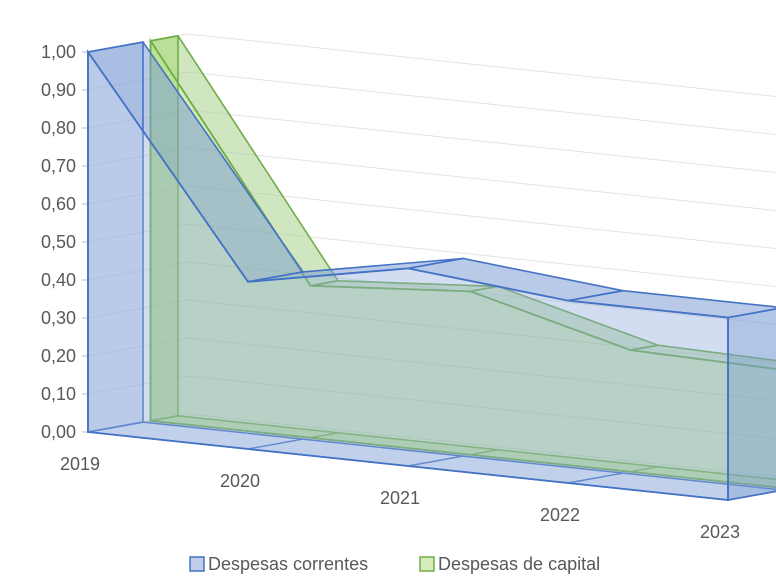 The width and height of the screenshot is (776, 576). Describe the element at coordinates (58, 204) in the screenshot. I see `y-tick-label: 0,60` at that location.